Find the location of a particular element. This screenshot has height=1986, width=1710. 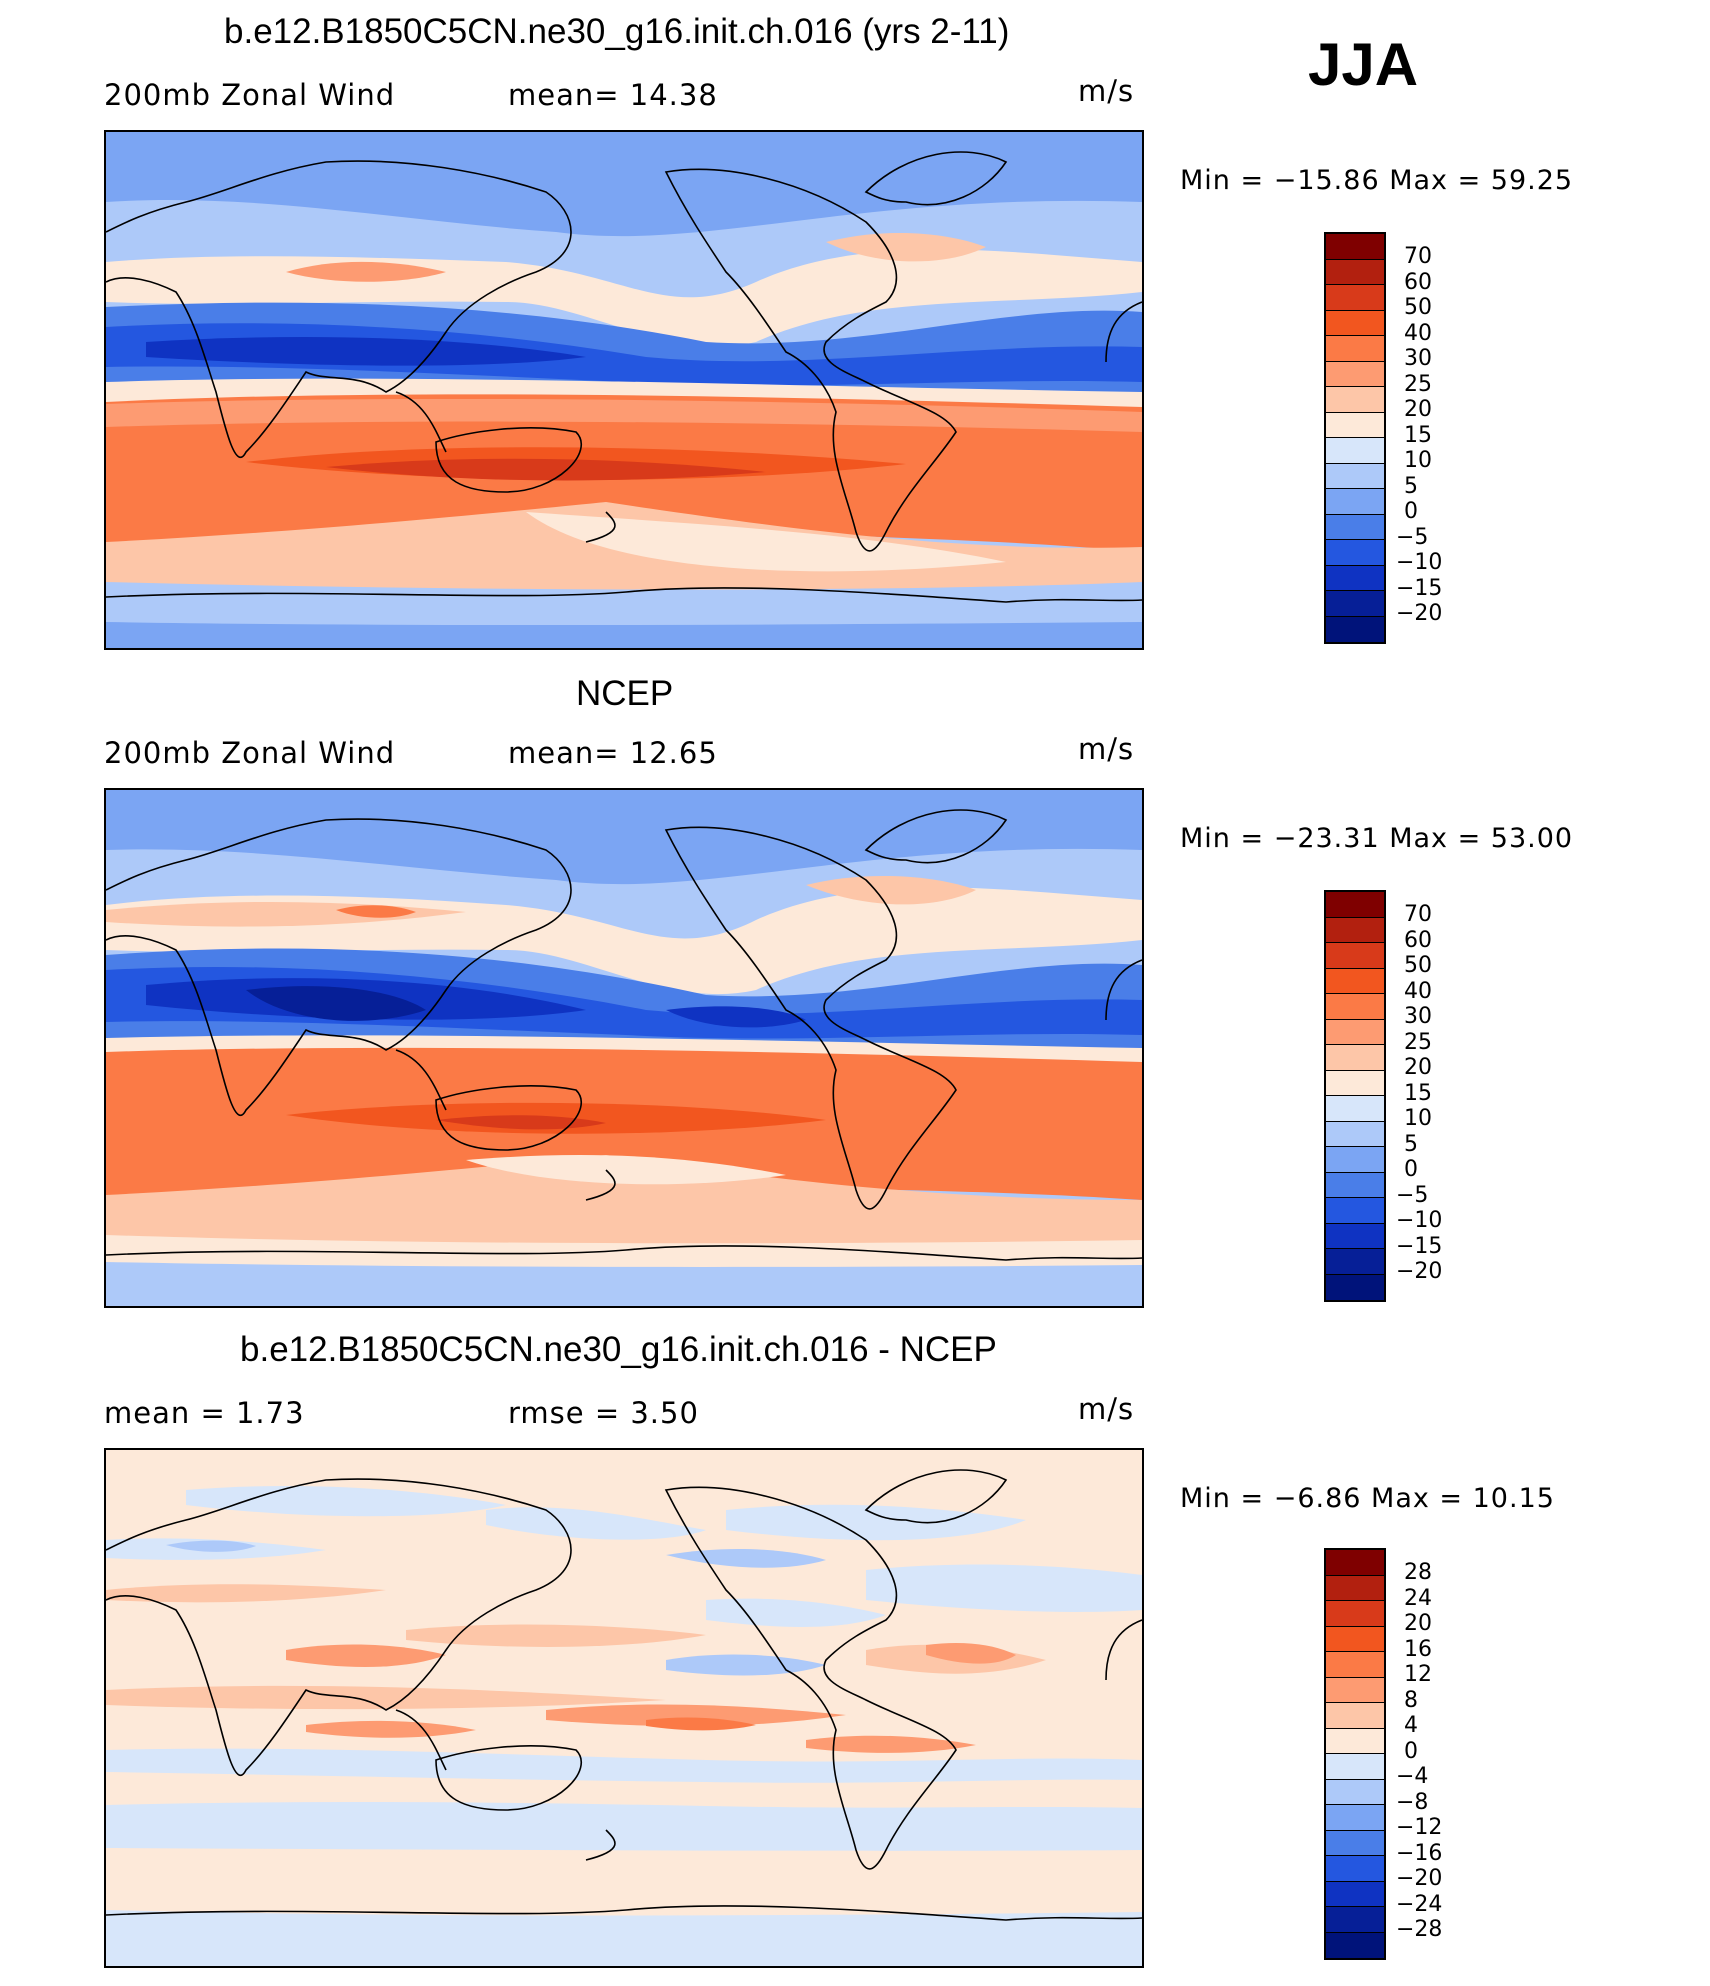

panel-1-colorbar is located at coordinates (1355, 438).